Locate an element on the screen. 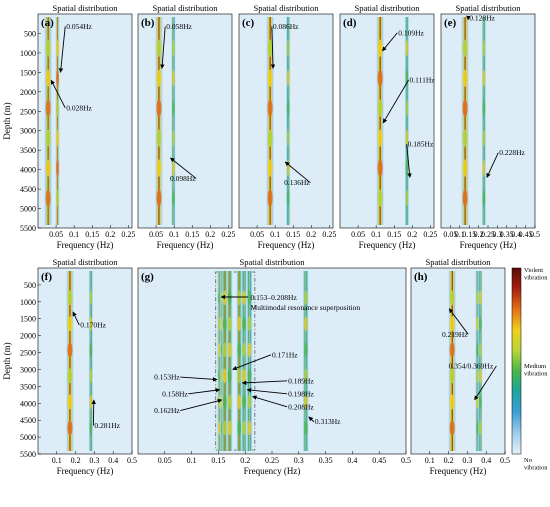 The height and width of the screenshot is (507, 550). y-tick-label: 4500 is located at coordinates (28, 420).